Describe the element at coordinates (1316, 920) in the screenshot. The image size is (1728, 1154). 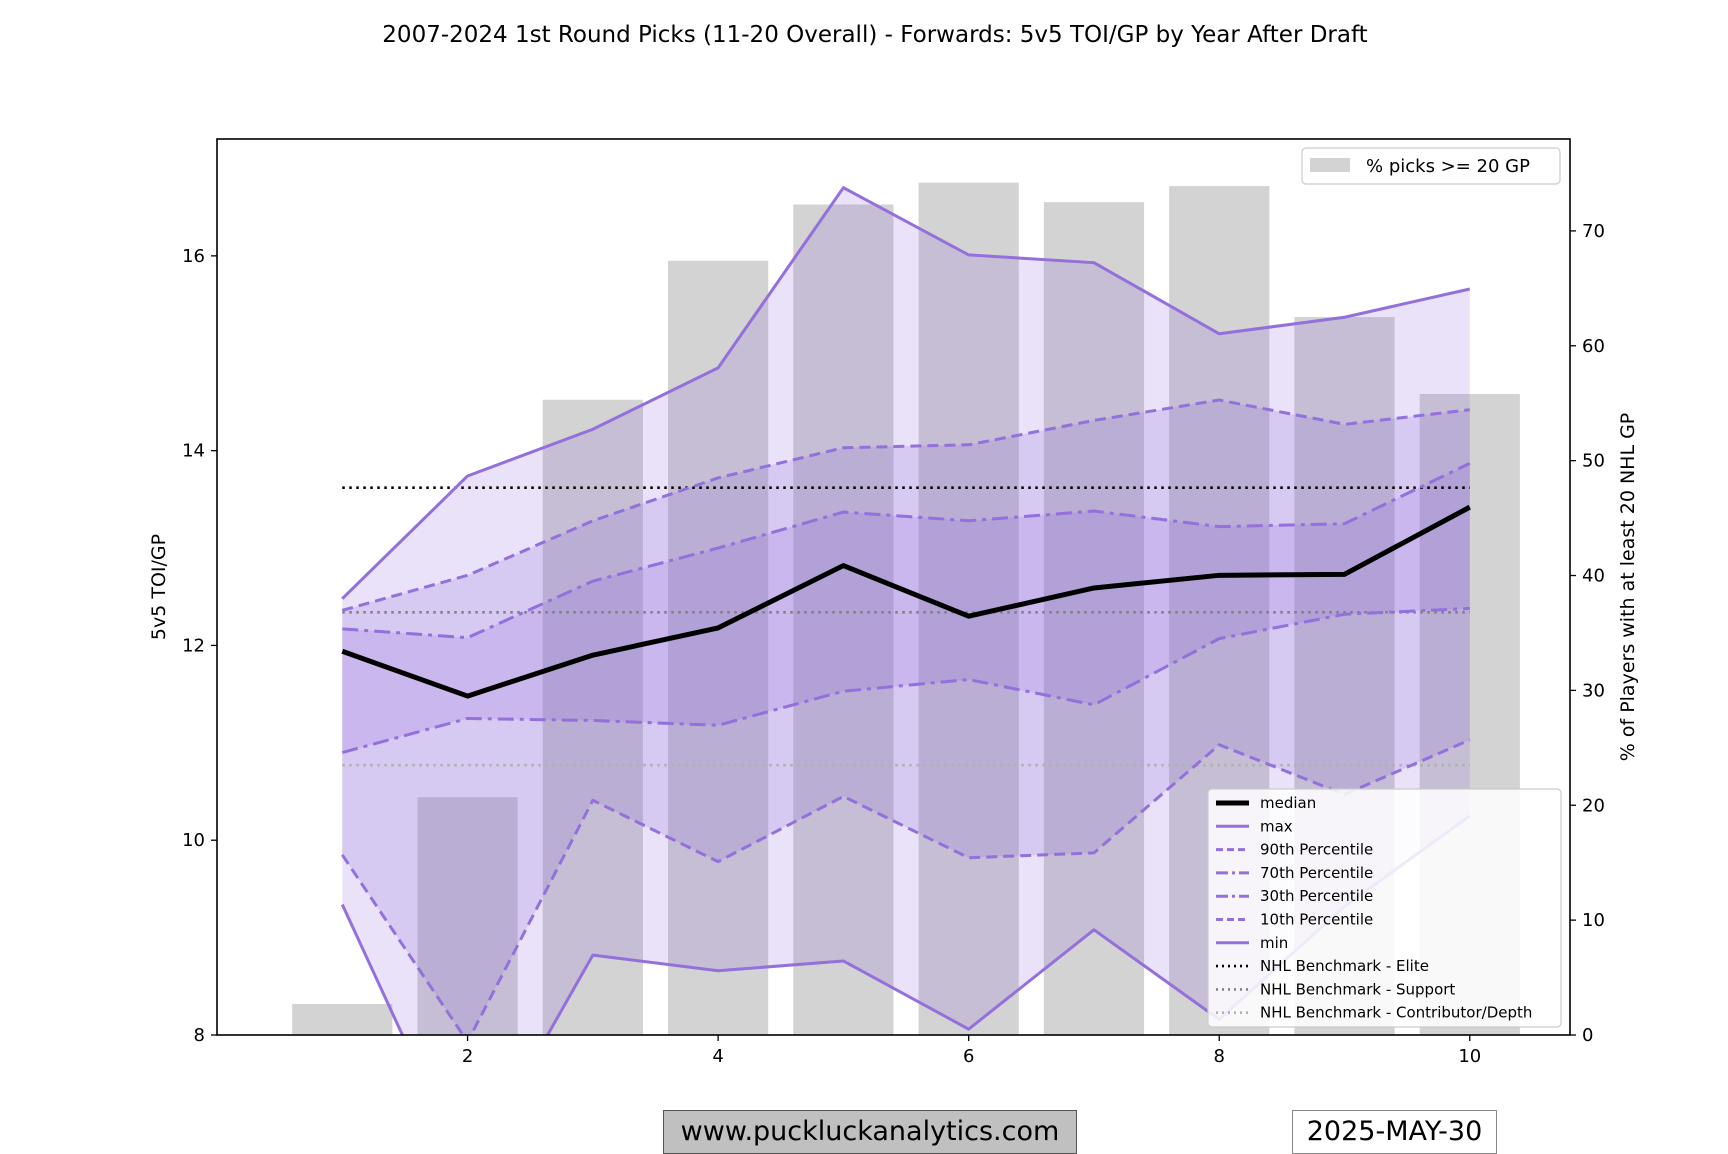
I see `legend-label-5: 10th Percentile` at that location.